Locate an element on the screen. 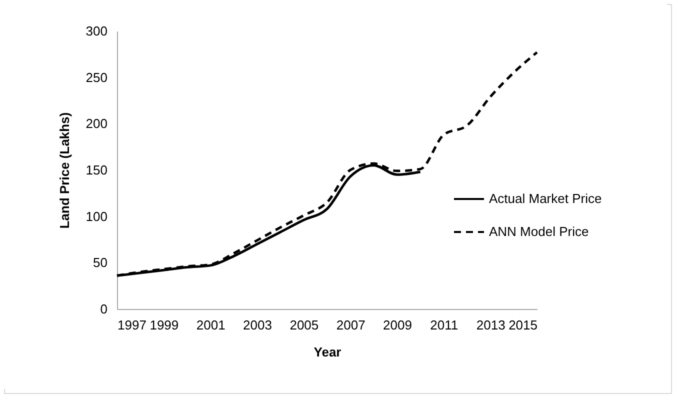 This screenshot has width=678, height=400. y-tick-label: 0 is located at coordinates (104, 309).